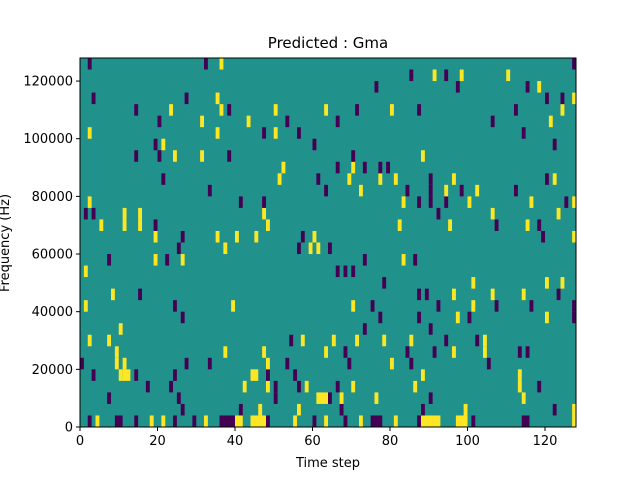 This screenshot has width=640, height=480. What do you see at coordinates (52, 197) in the screenshot?
I see `y-tick-label: 80000` at bounding box center [52, 197].